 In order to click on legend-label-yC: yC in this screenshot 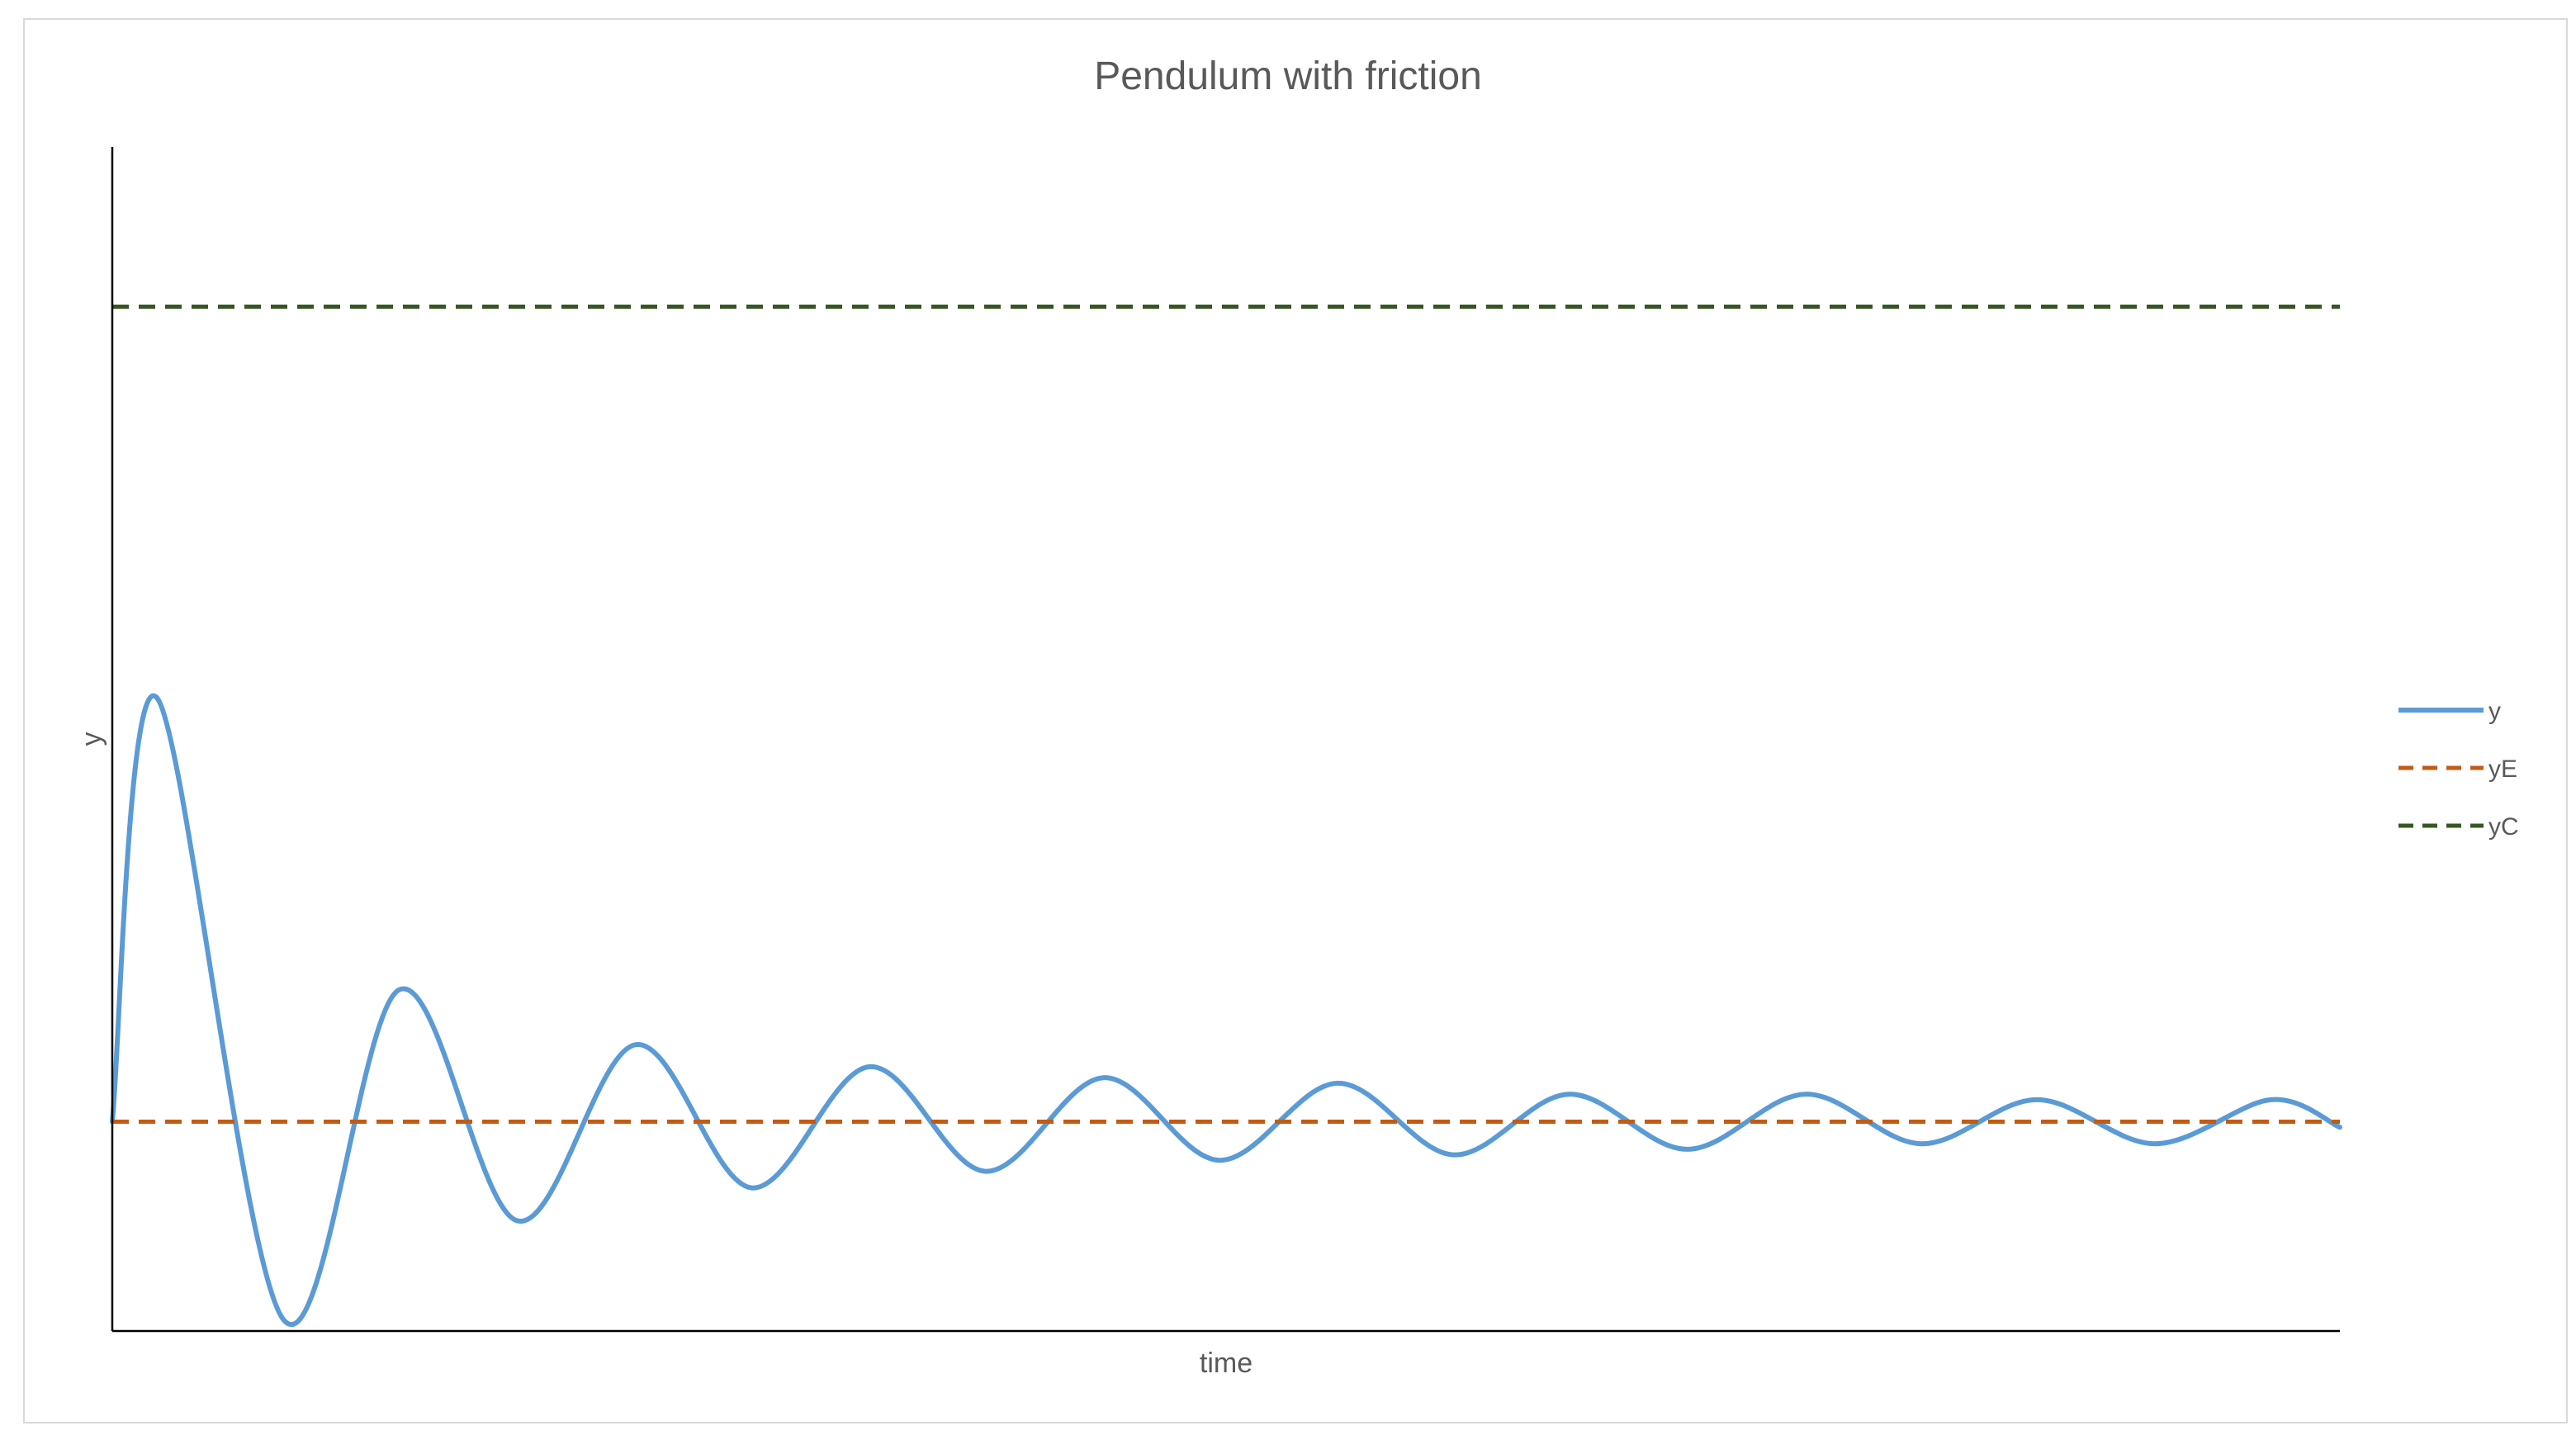, I will do `click(2503, 827)`.